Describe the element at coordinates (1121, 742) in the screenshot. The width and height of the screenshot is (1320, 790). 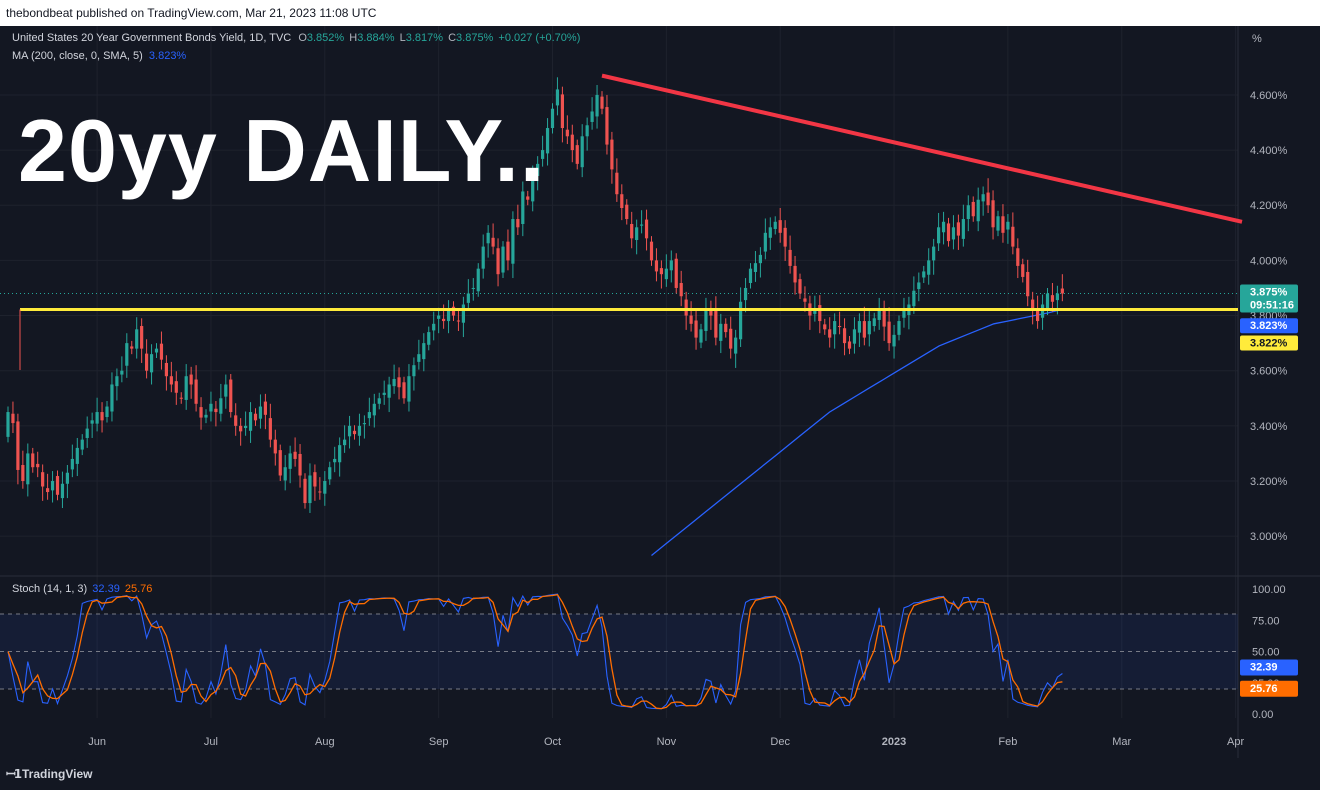
I see `time-tick-label: Mar` at that location.